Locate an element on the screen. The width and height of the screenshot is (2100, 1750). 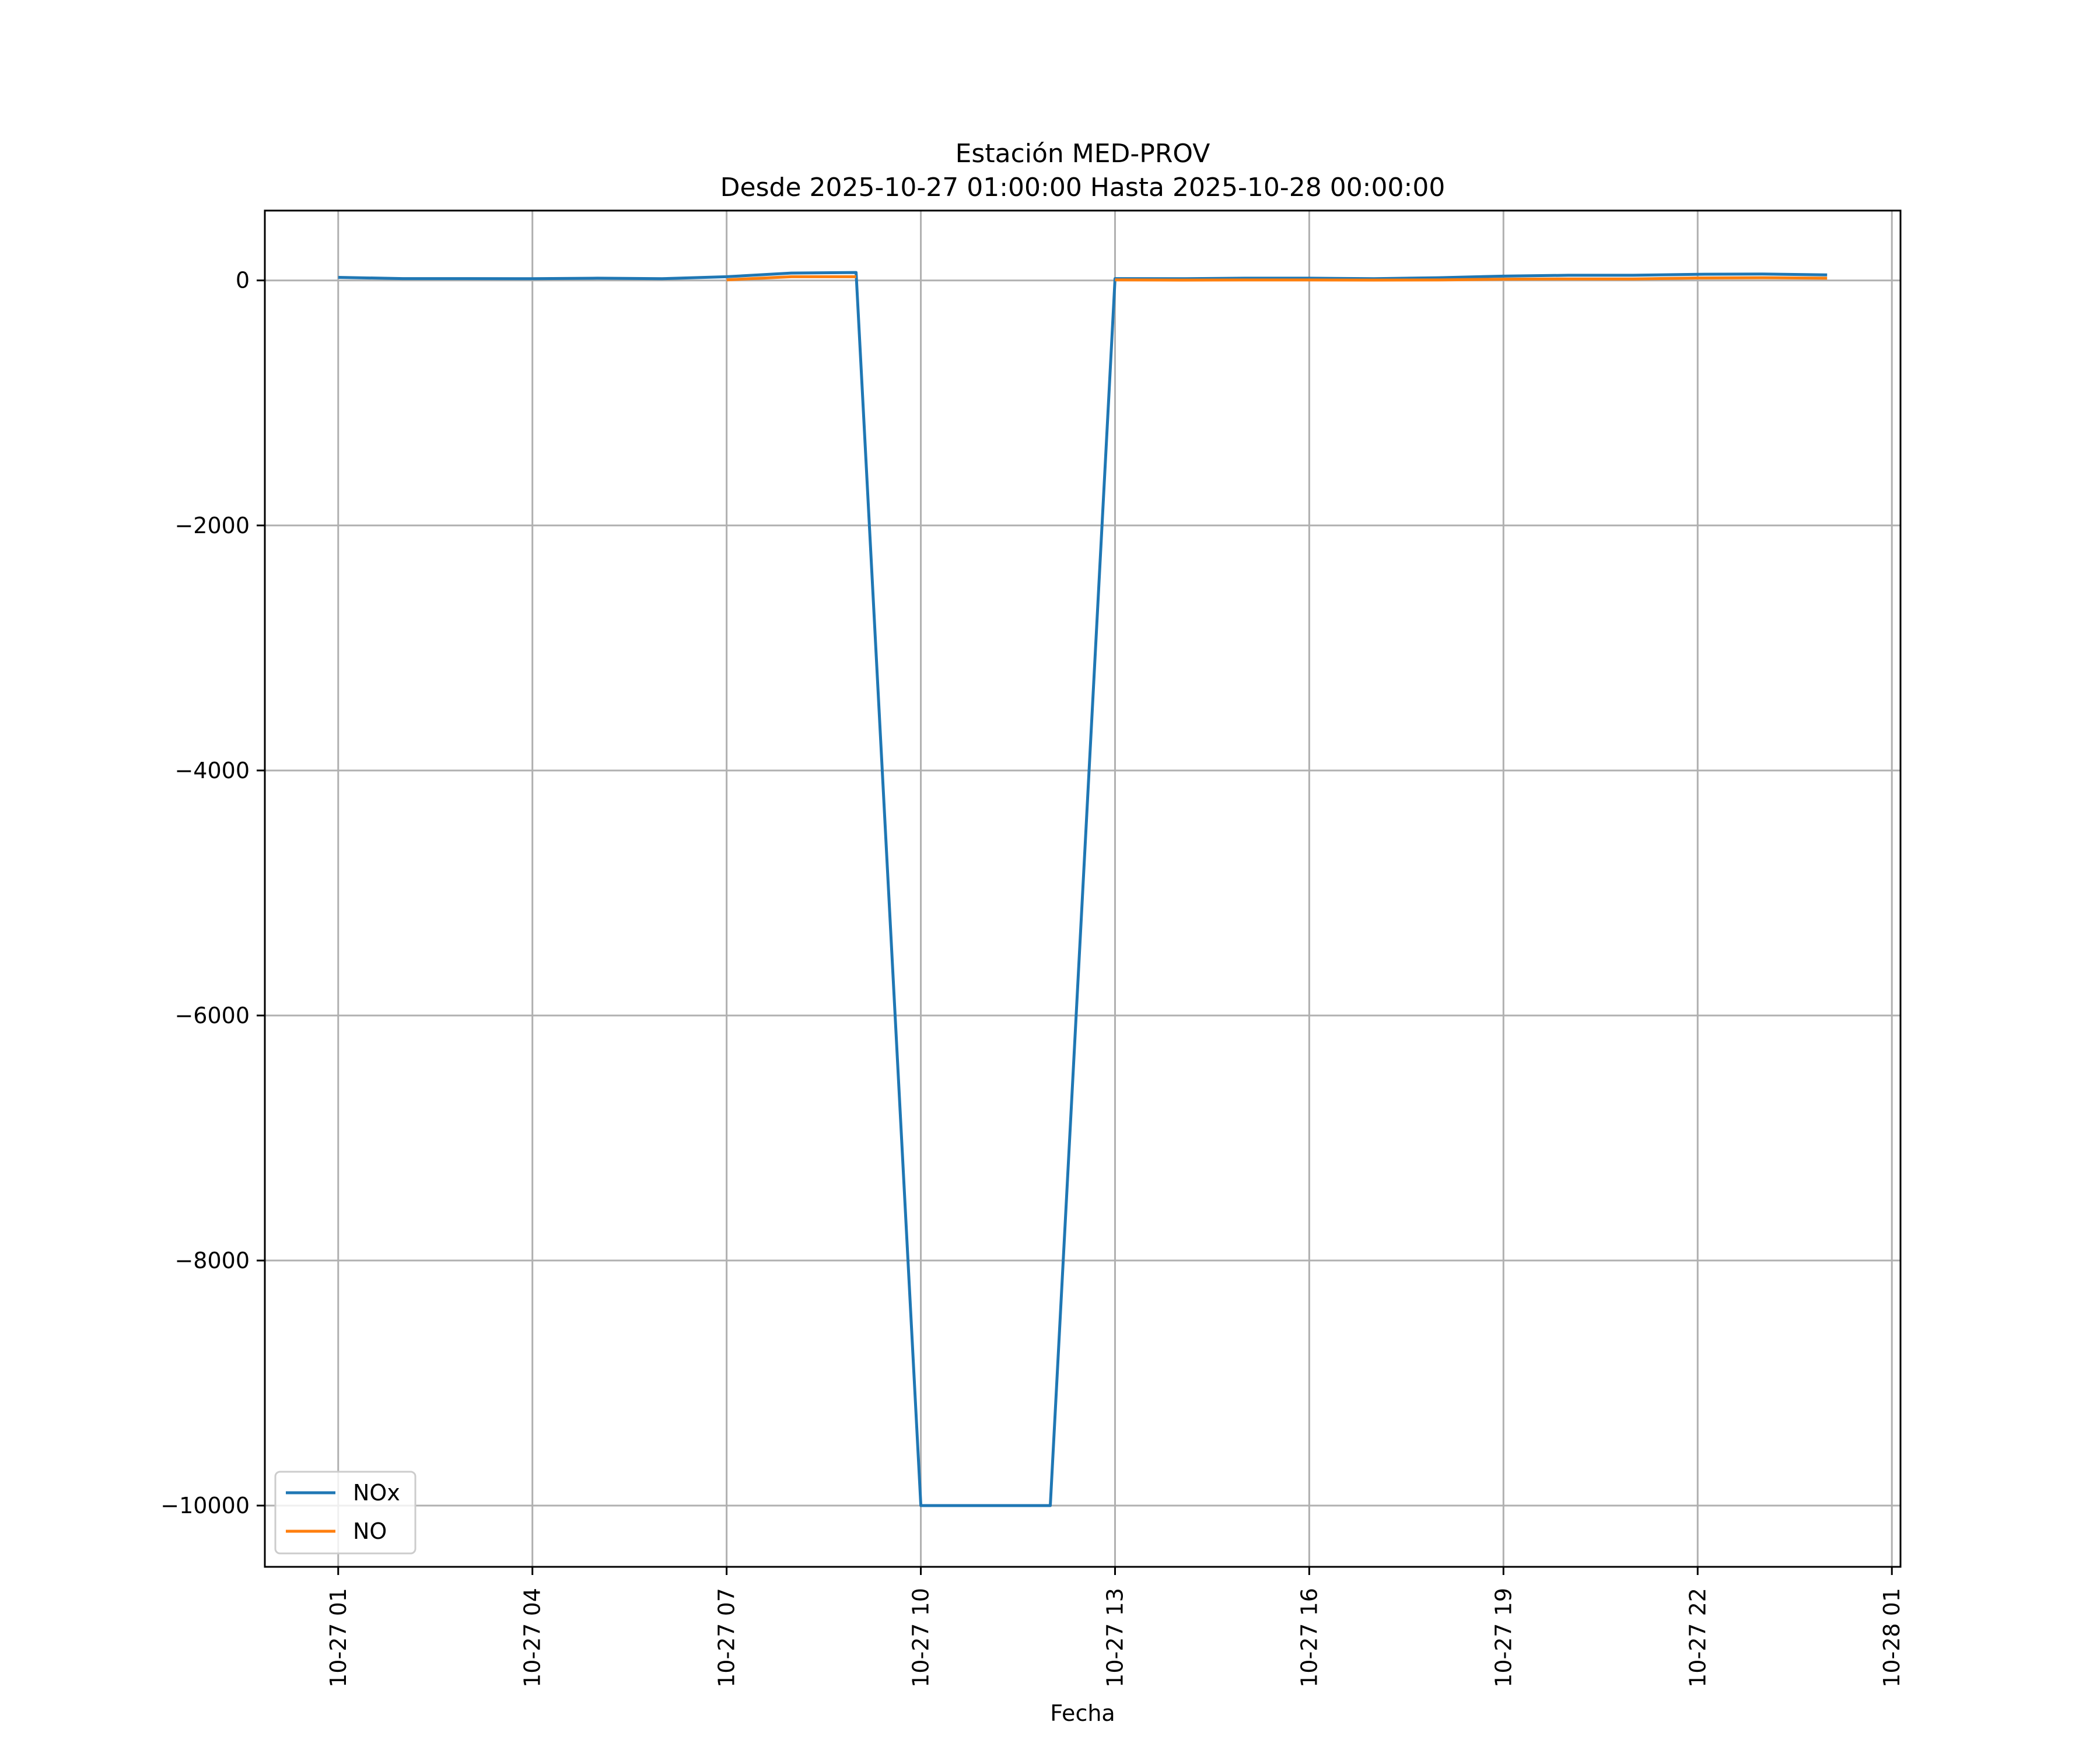
legend: NOx NO is located at coordinates (345, 1513).